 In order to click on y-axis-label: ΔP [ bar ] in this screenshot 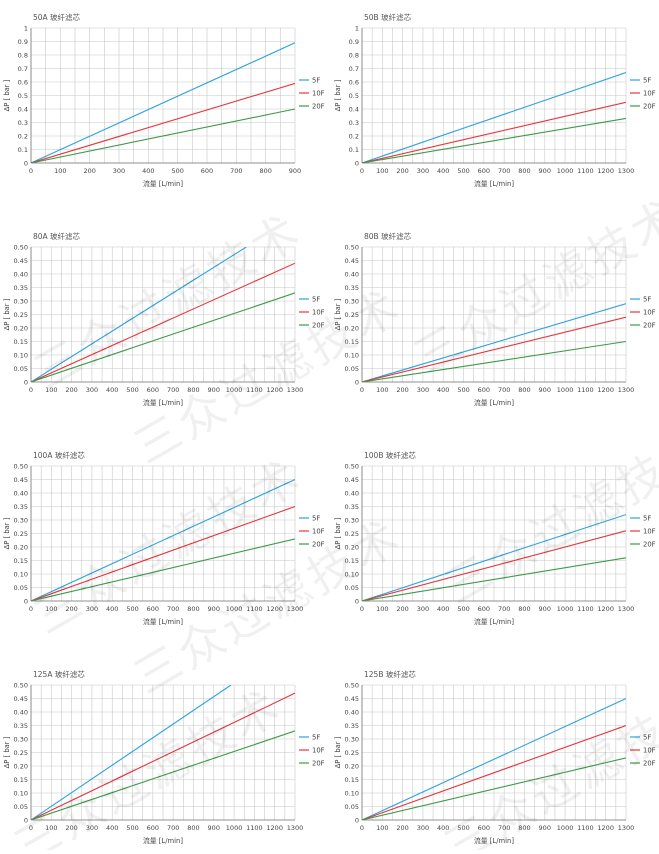, I will do `click(338, 533)`.